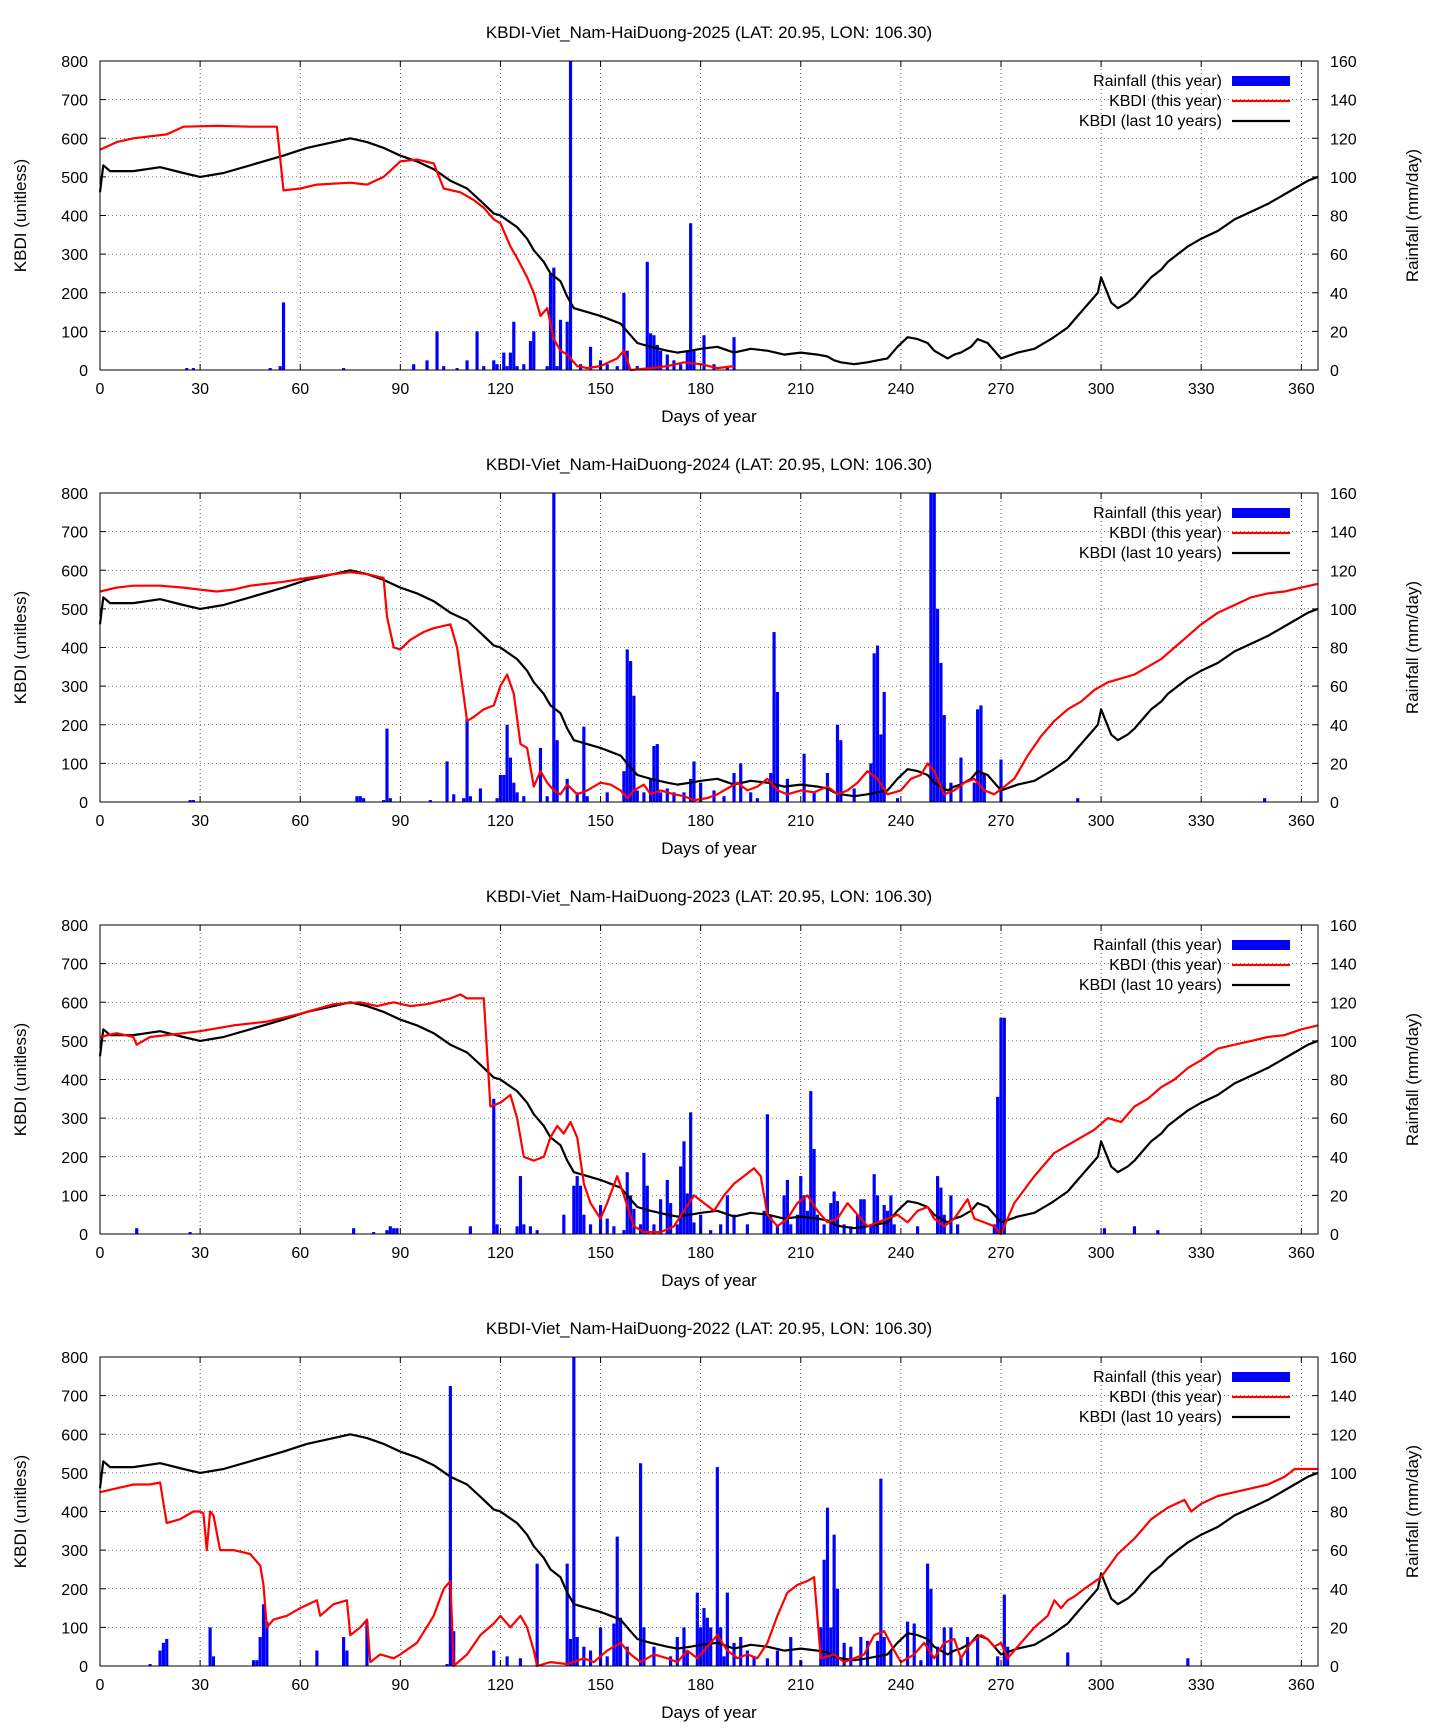 The image size is (1440, 1728). I want to click on y2-tick-label: 20, so click(1339, 1196).